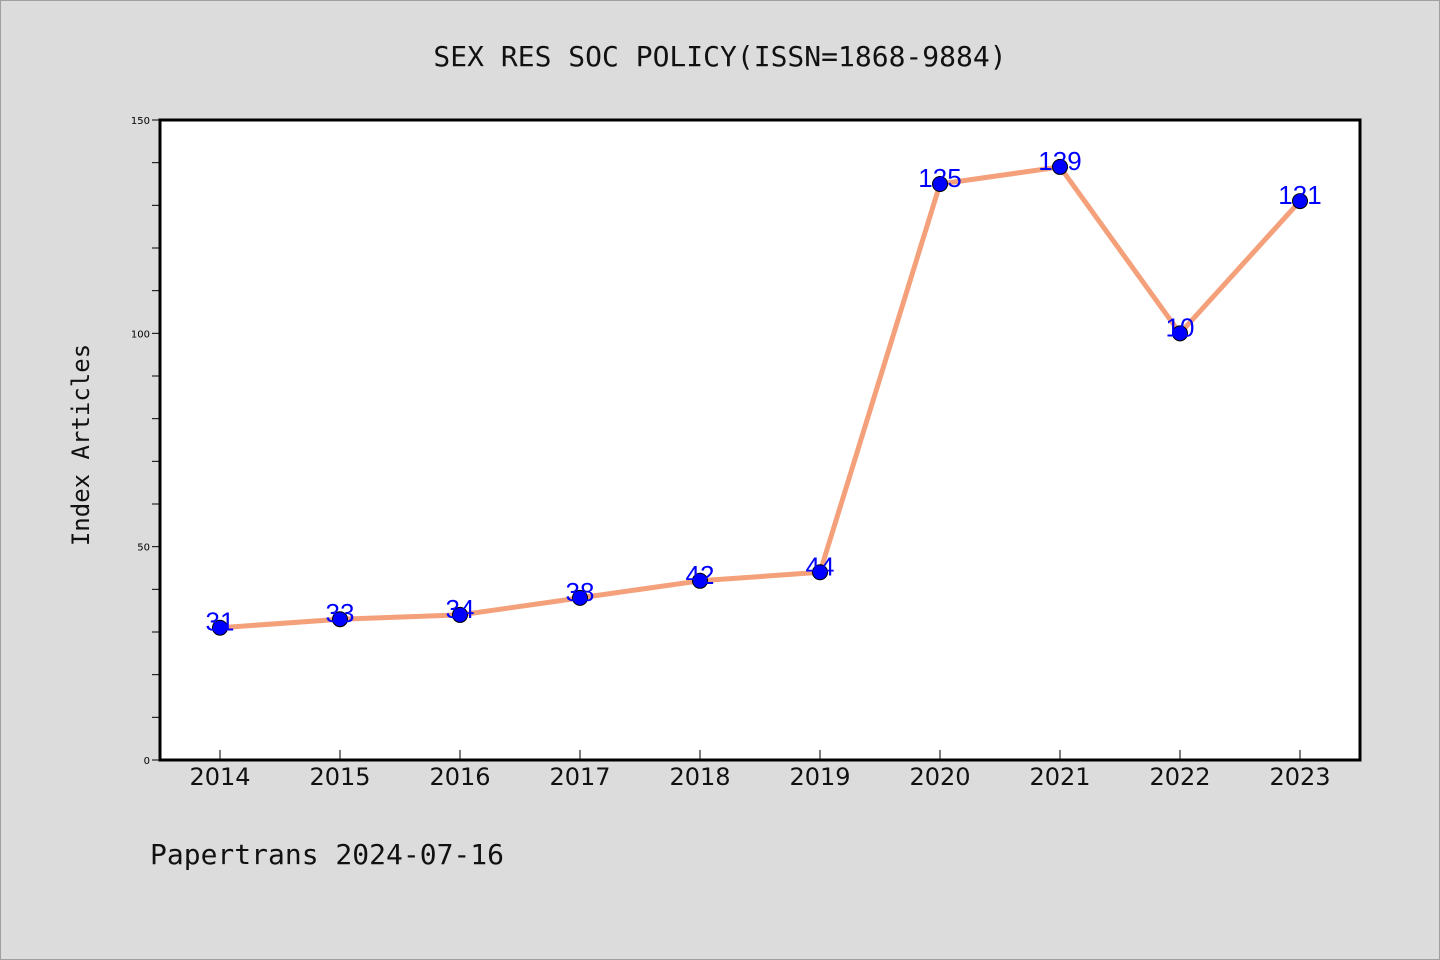  What do you see at coordinates (819, 777) in the screenshot?
I see `x-tick-label: 2019` at bounding box center [819, 777].